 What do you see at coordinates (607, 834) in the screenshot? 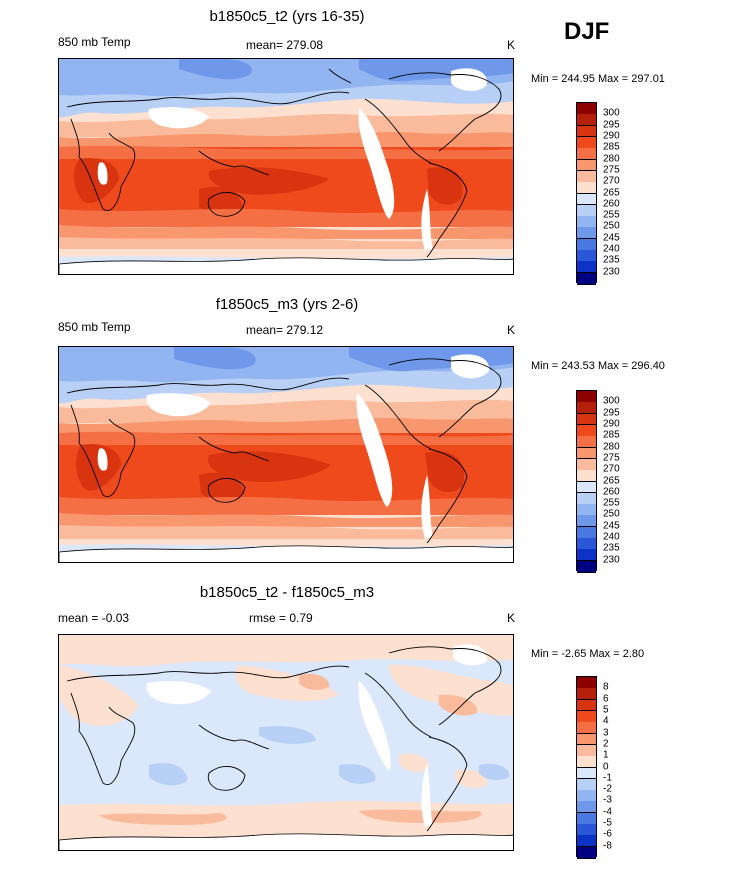
I see `colorbar-level-label: -6` at bounding box center [607, 834].